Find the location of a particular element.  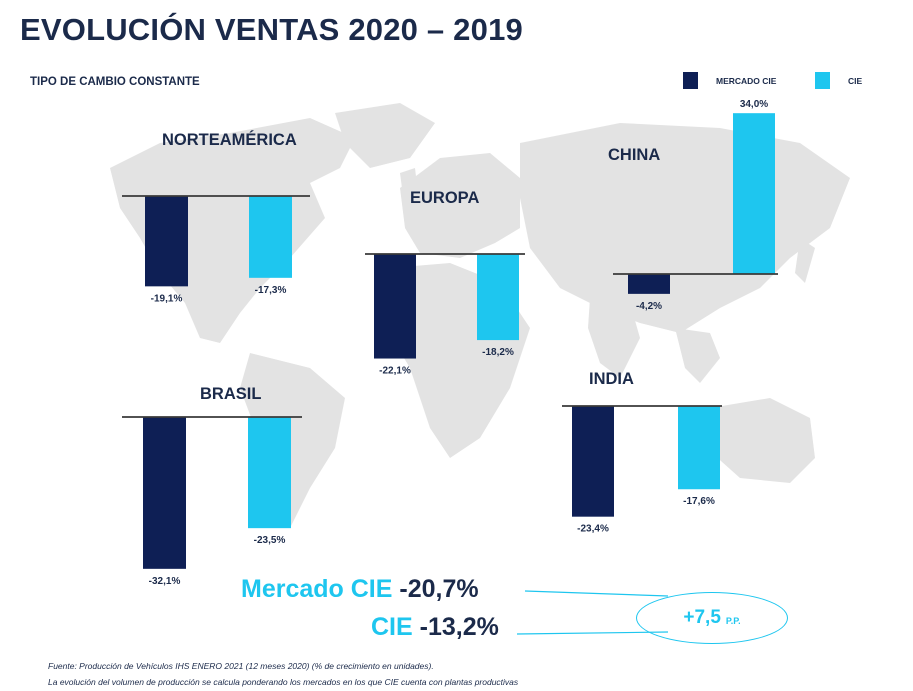

map-south-america is located at coordinates (292, 440).